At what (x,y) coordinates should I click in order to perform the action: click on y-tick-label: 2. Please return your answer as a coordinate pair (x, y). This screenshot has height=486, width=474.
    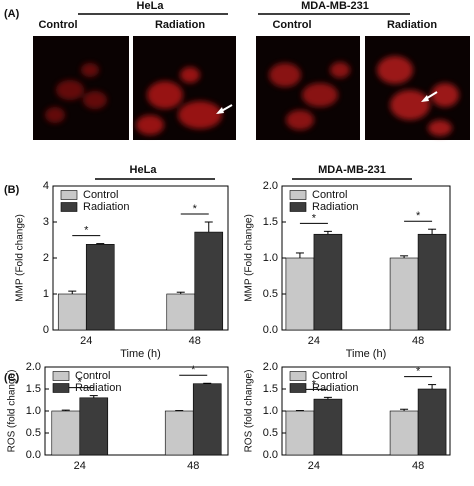
    Looking at the image, I should click on (46, 258).